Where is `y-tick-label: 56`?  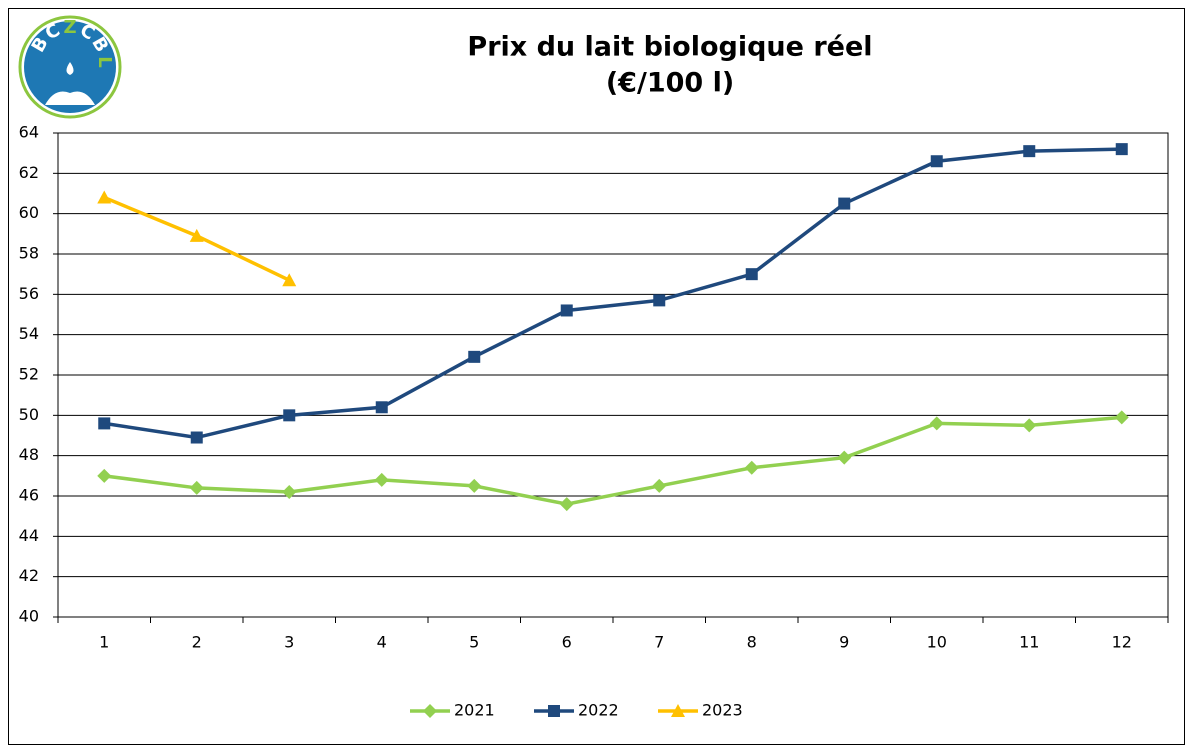 y-tick-label: 56 is located at coordinates (29, 293).